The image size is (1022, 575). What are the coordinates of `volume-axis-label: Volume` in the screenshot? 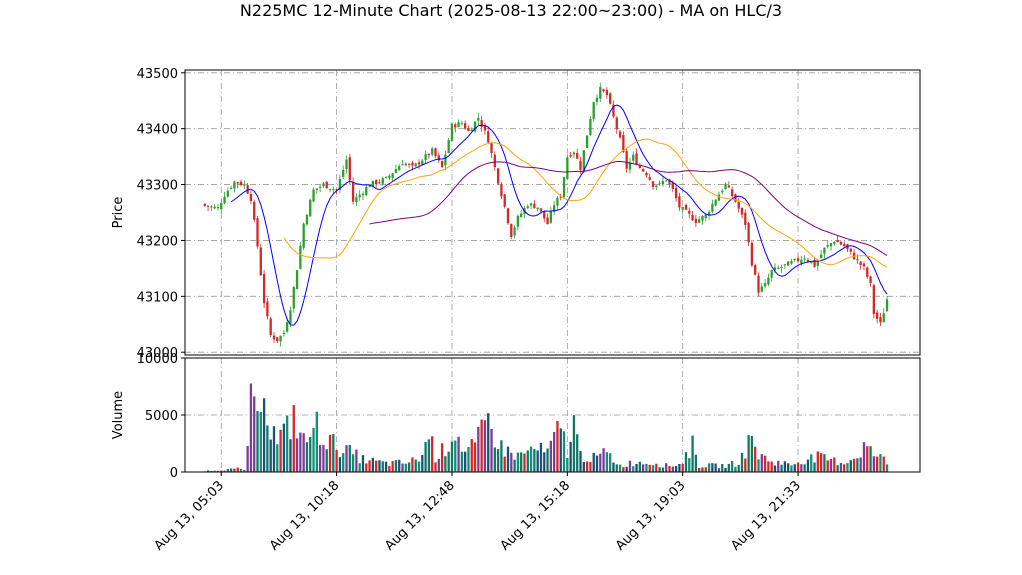 It's located at (118, 415).